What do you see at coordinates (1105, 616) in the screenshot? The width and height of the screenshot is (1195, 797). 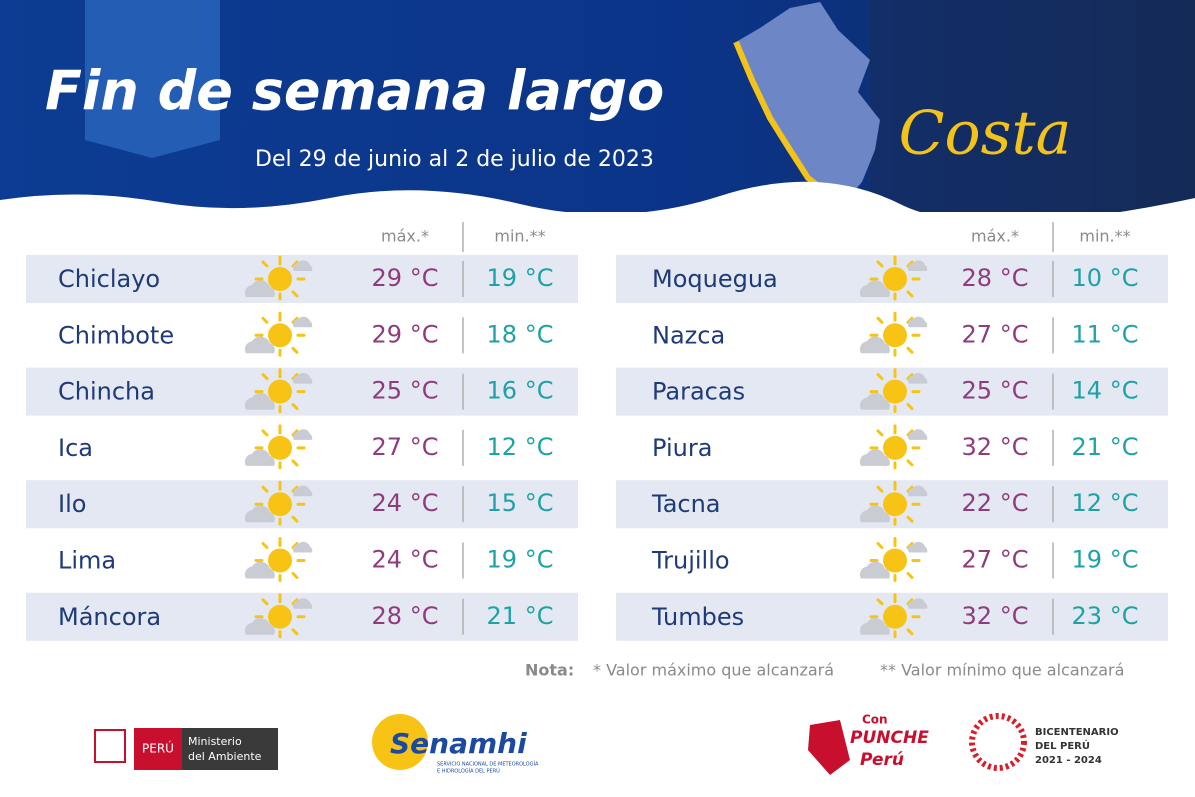 I see `min-temp: 23 °C` at bounding box center [1105, 616].